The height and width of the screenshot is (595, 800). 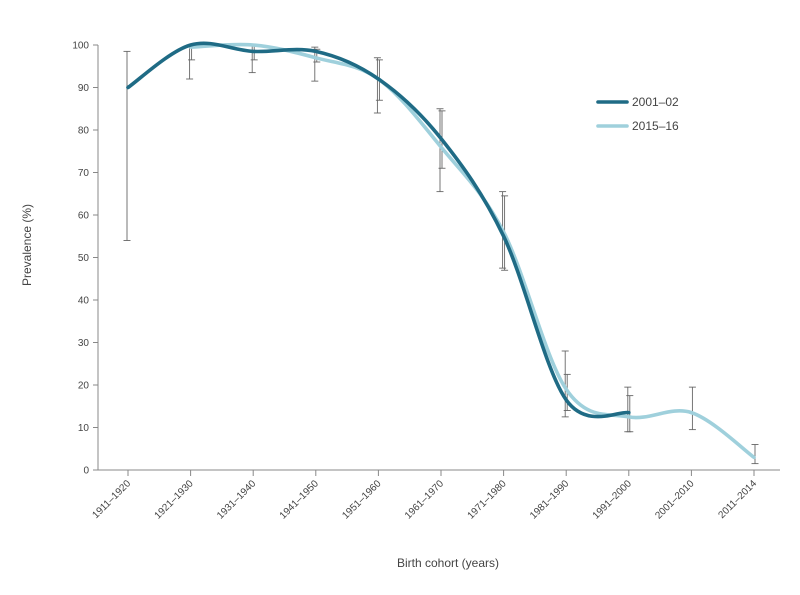 I want to click on y-tick-label: 100, so click(x=80, y=46).